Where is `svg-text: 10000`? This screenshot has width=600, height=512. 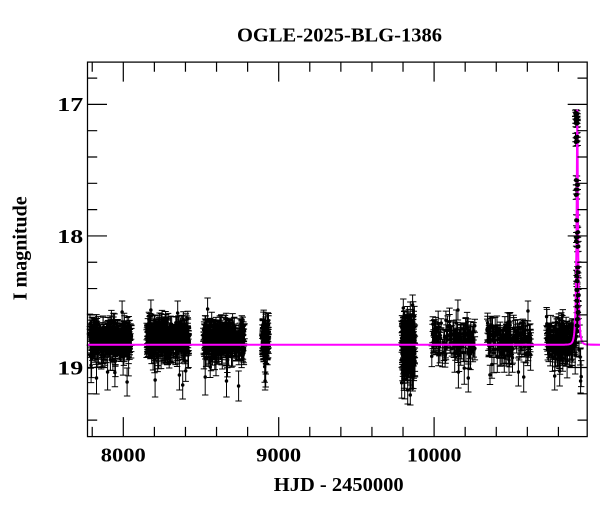
svg-text: 10000 is located at coordinates (434, 455).